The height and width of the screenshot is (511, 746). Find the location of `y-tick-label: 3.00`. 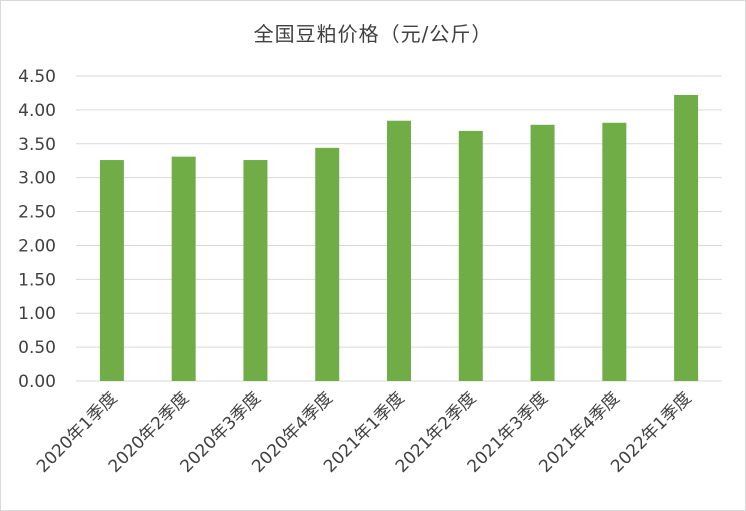

y-tick-label: 3.00 is located at coordinates (37, 179).